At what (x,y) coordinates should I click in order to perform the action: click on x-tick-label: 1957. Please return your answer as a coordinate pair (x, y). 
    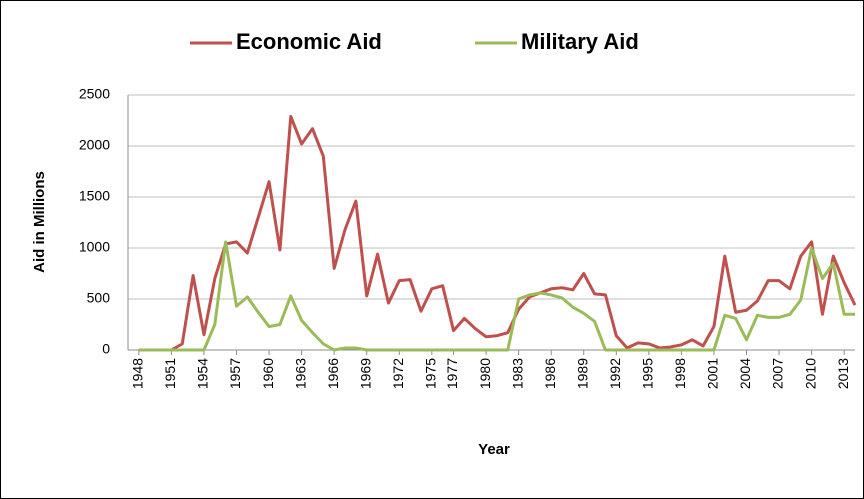
    Looking at the image, I should click on (235, 373).